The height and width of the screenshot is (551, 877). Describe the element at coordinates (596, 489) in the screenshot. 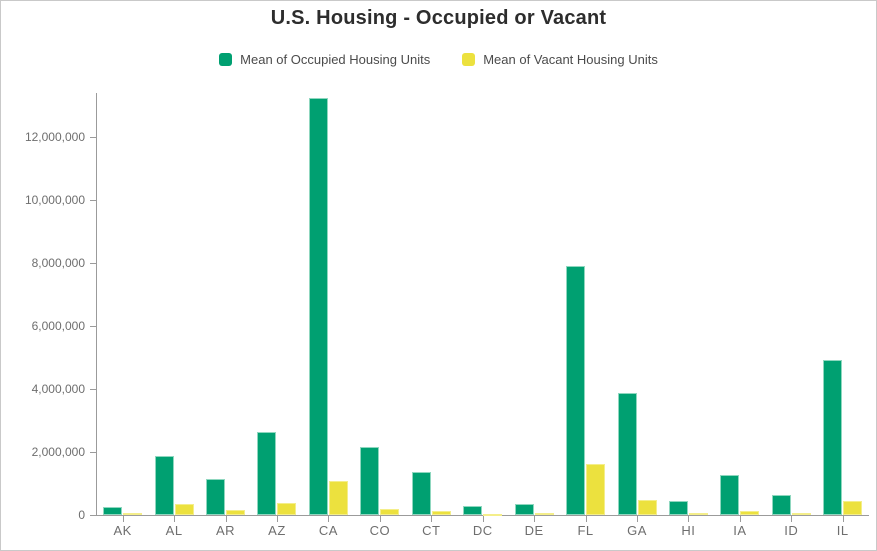

I see `bar-fl-vacant` at that location.